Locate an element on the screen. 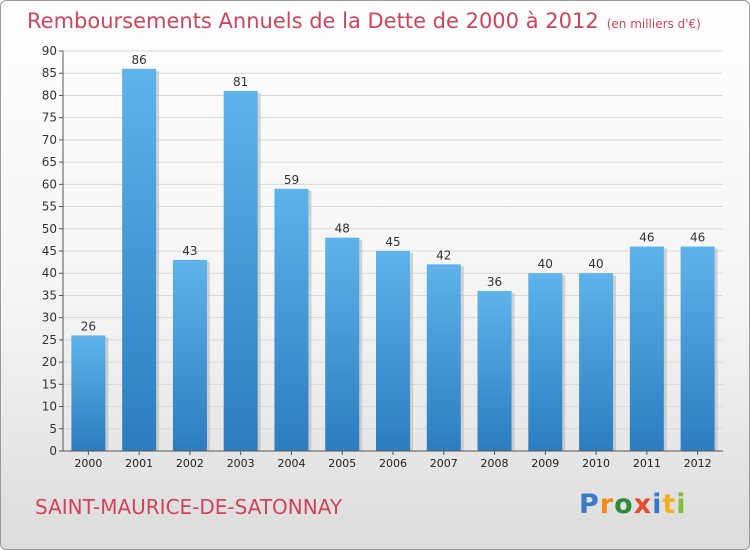 This screenshot has width=750, height=550. proxiti-logo: Proxiti is located at coordinates (633, 504).